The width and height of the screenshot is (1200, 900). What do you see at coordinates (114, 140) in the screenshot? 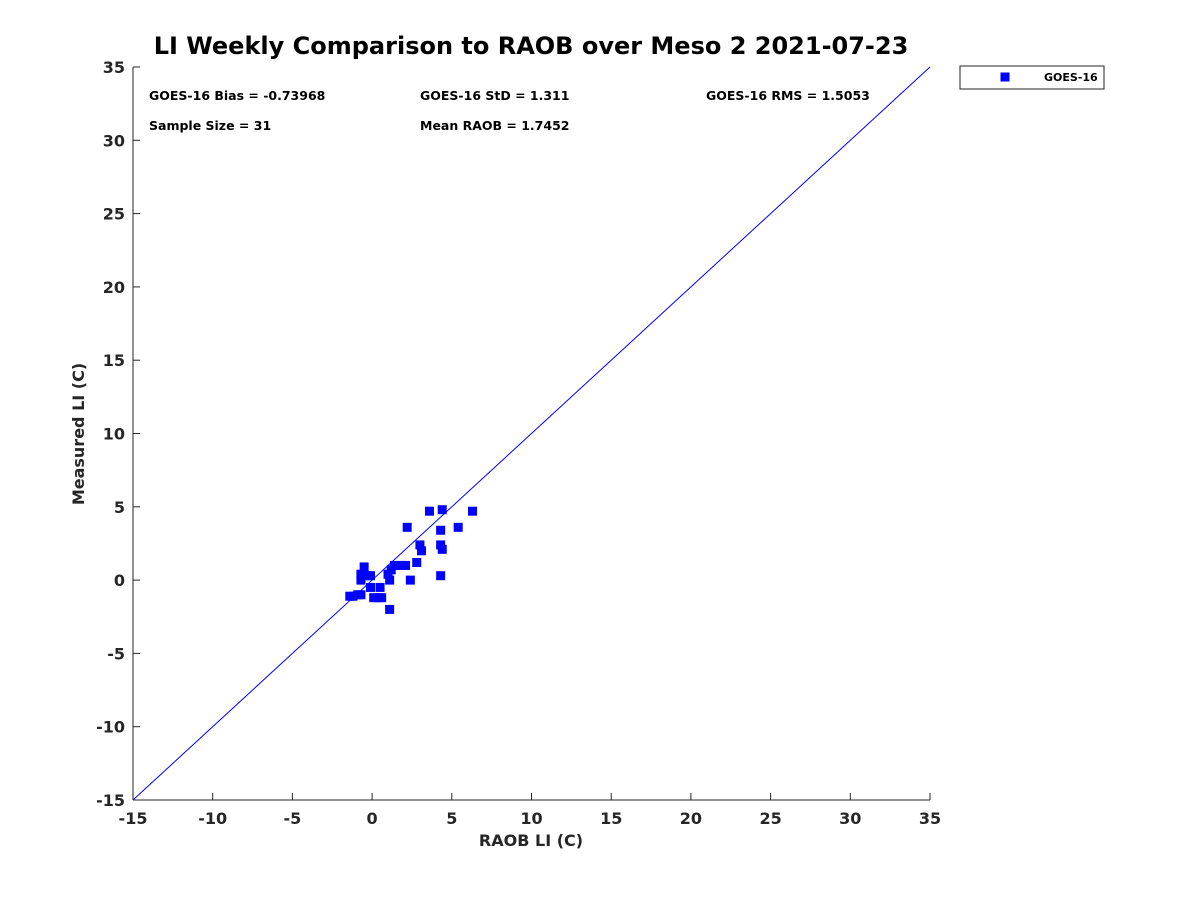
I see `y-tick-label: 30` at bounding box center [114, 140].